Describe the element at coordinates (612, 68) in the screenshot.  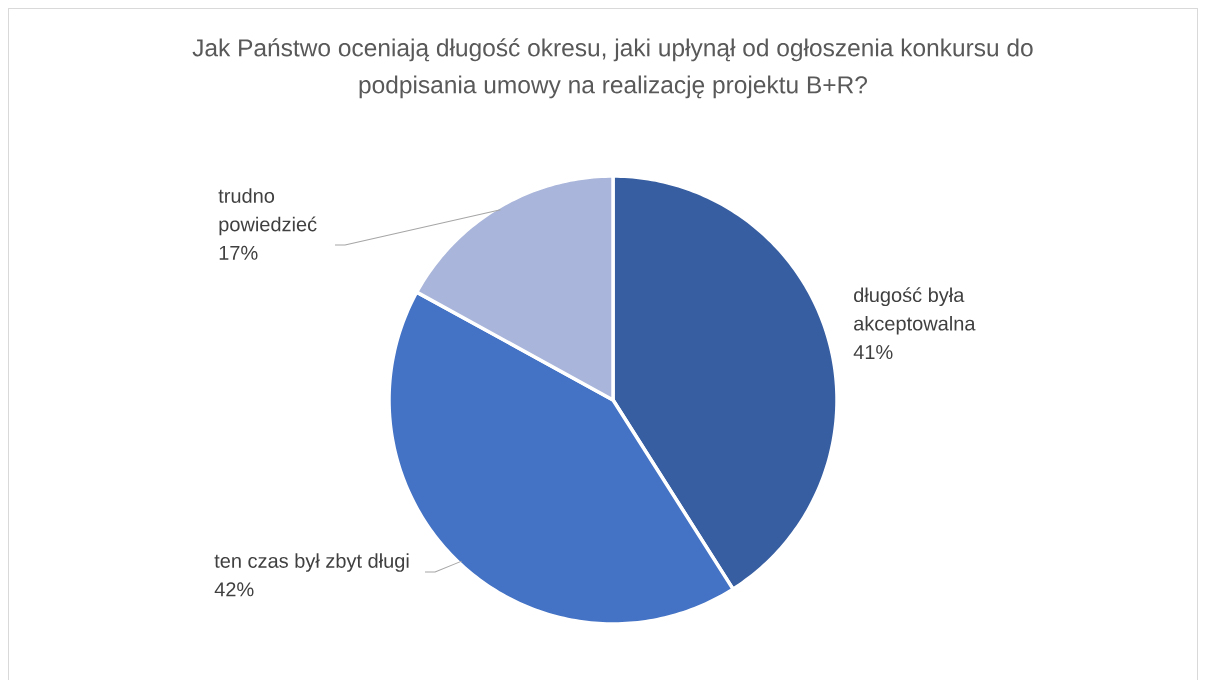
I see `chart-title: Jak Państwo oceniają długość okresu, jaki upłynął od ogłoszenia konkursu do podpisania umowy na realizację projektu B+R?` at that location.